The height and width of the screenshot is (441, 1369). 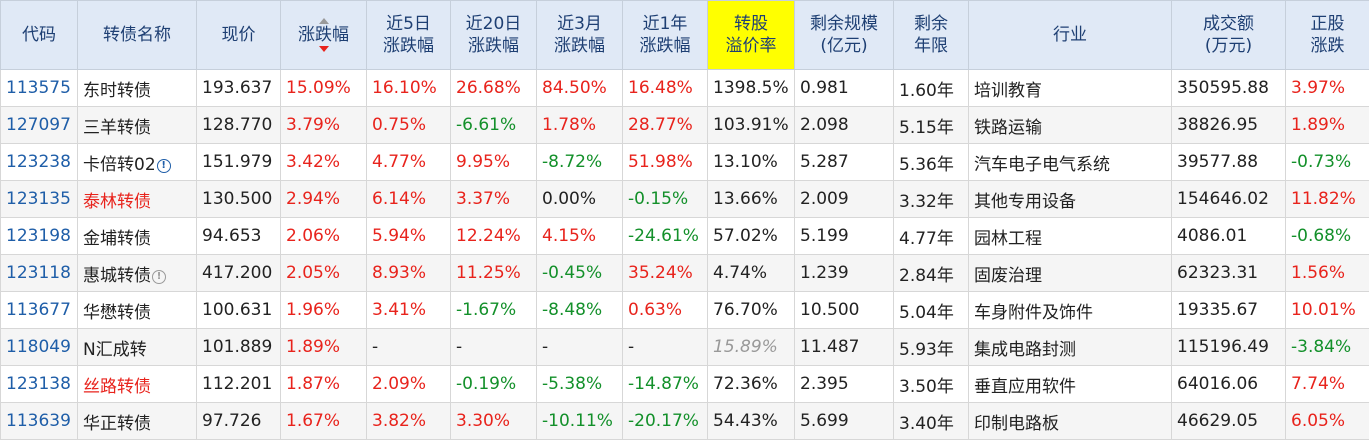 I want to click on cell-premium-text: 15.89%, so click(x=745, y=347).